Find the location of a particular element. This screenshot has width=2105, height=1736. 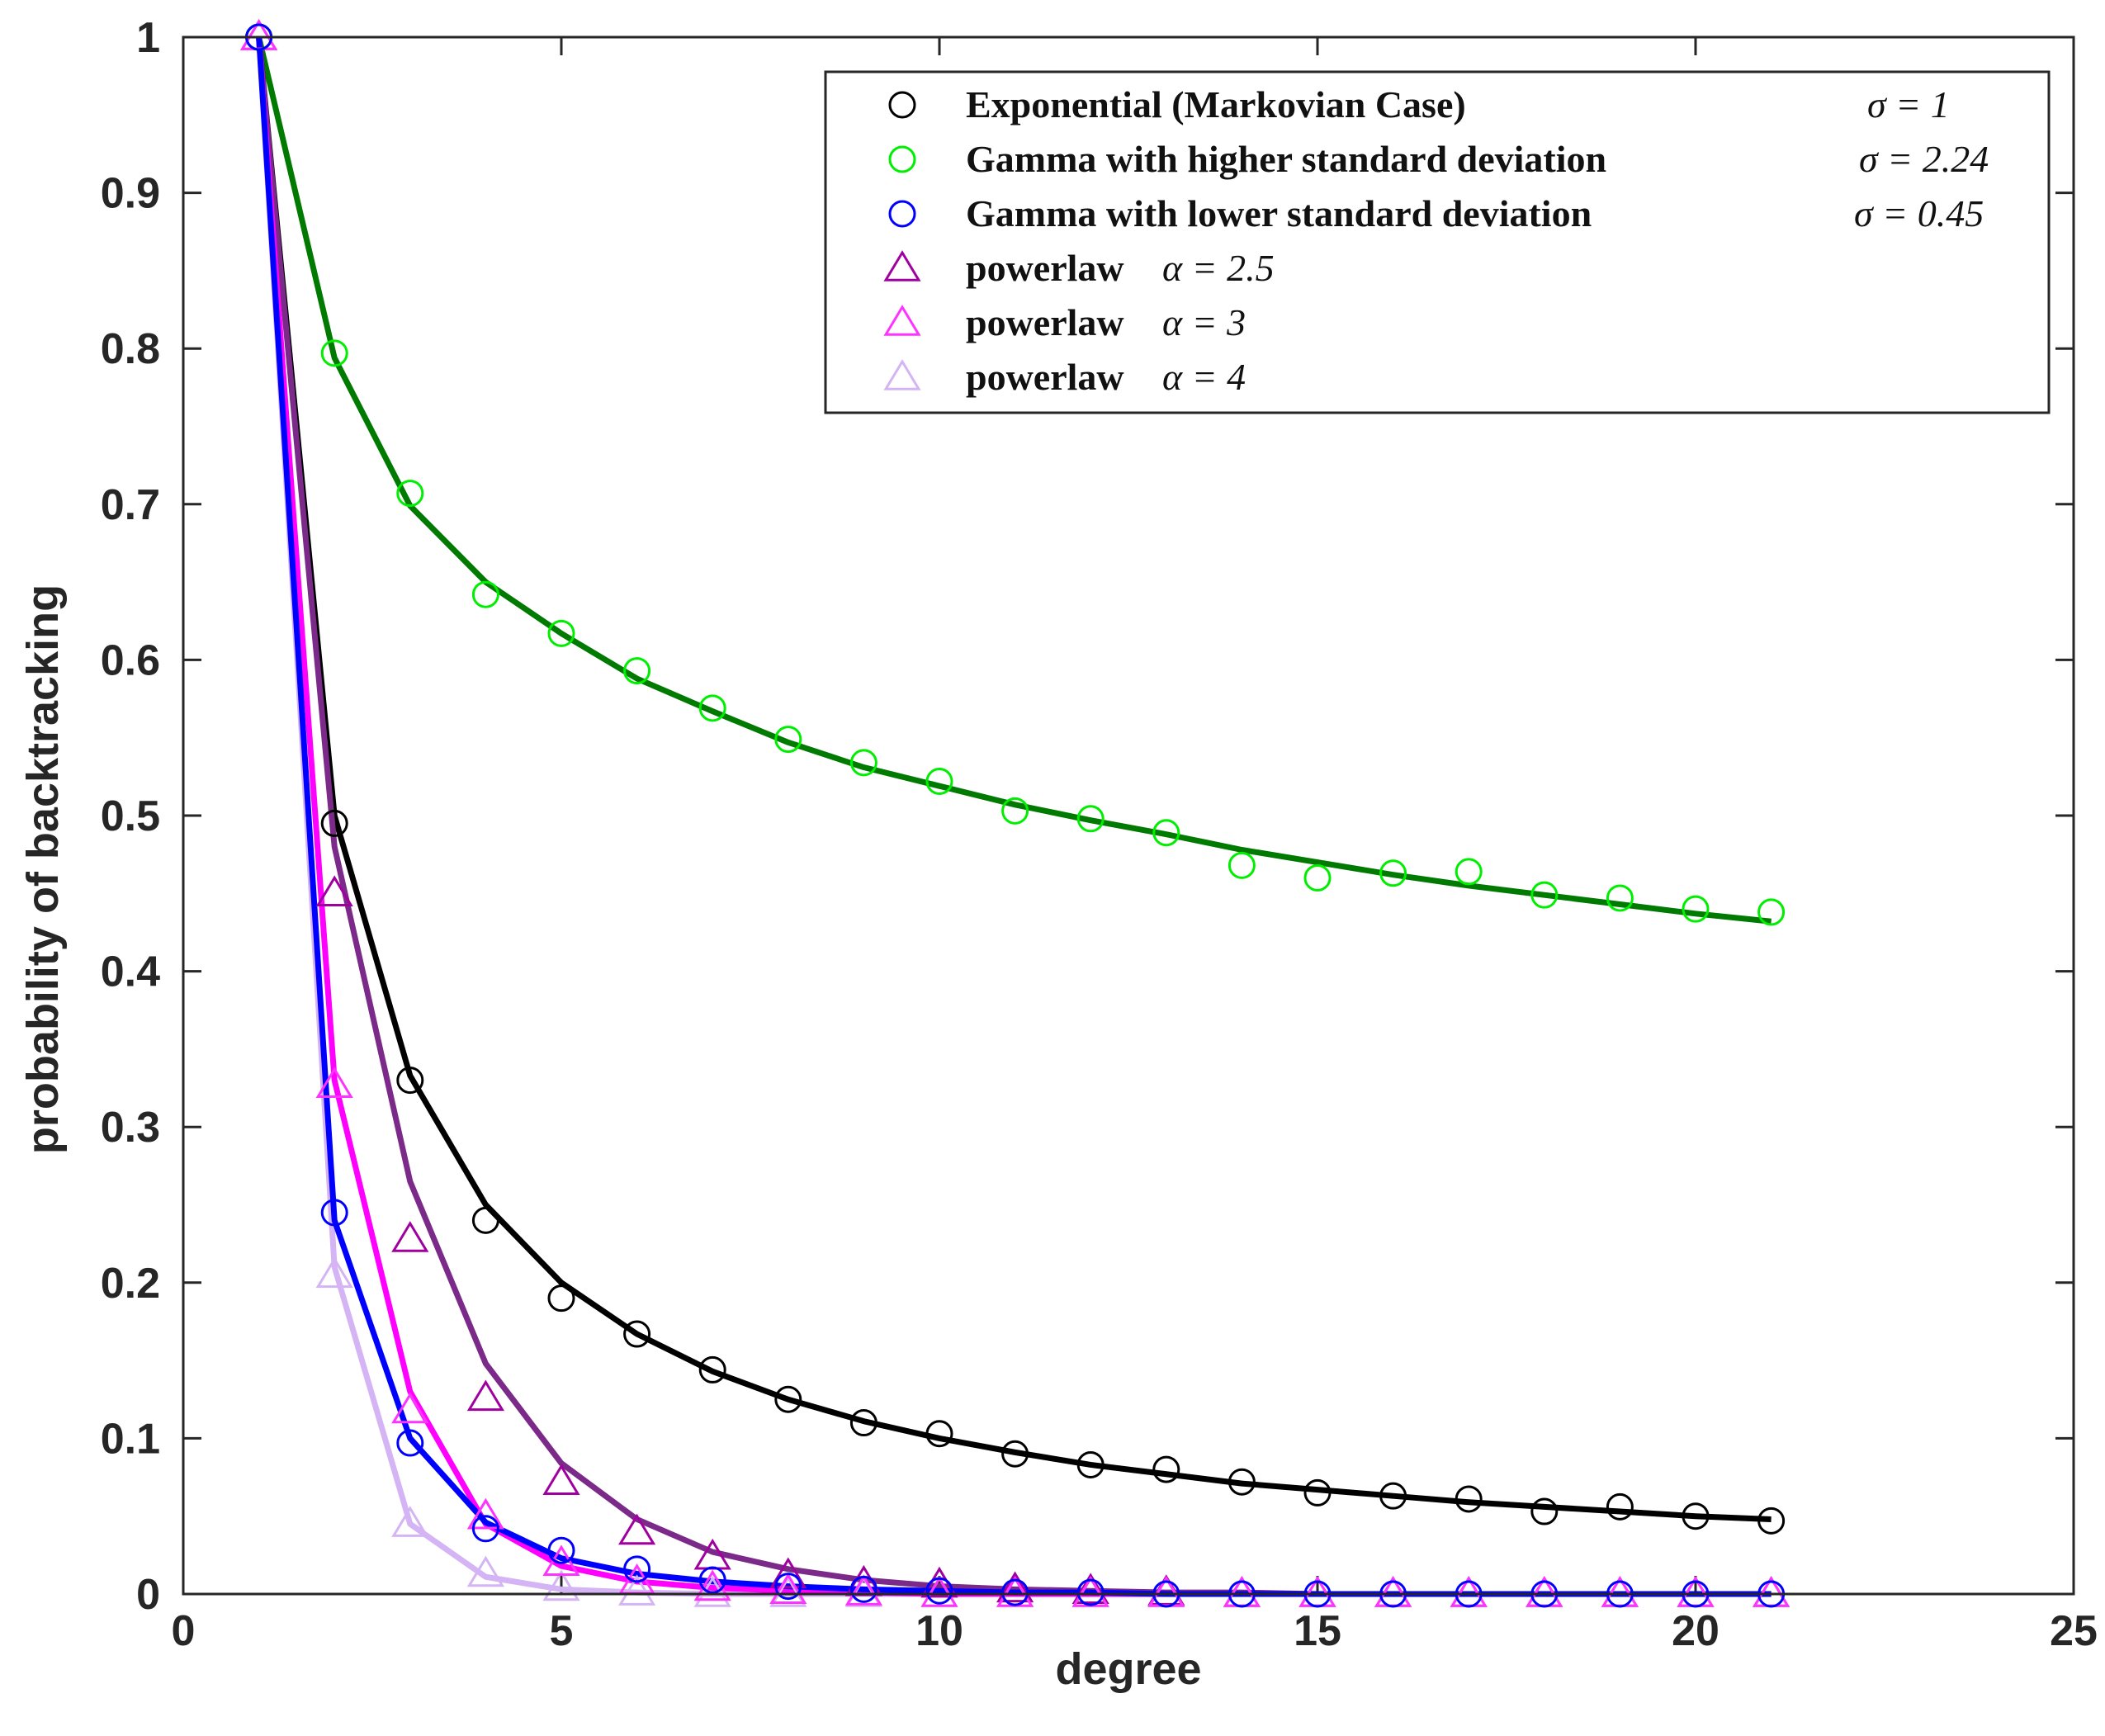

legend-entry-powerlaw-4: powerlaw α = 4 is located at coordinates (1064, 377).